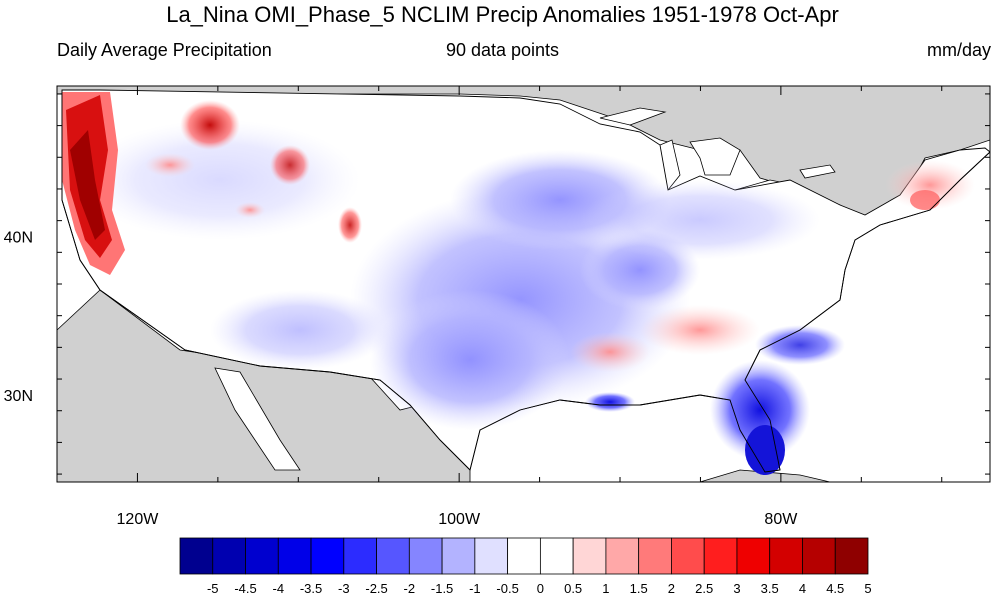 This screenshot has width=1005, height=597. Describe the element at coordinates (213, 588) in the screenshot. I see `colorbar-label: -5` at that location.